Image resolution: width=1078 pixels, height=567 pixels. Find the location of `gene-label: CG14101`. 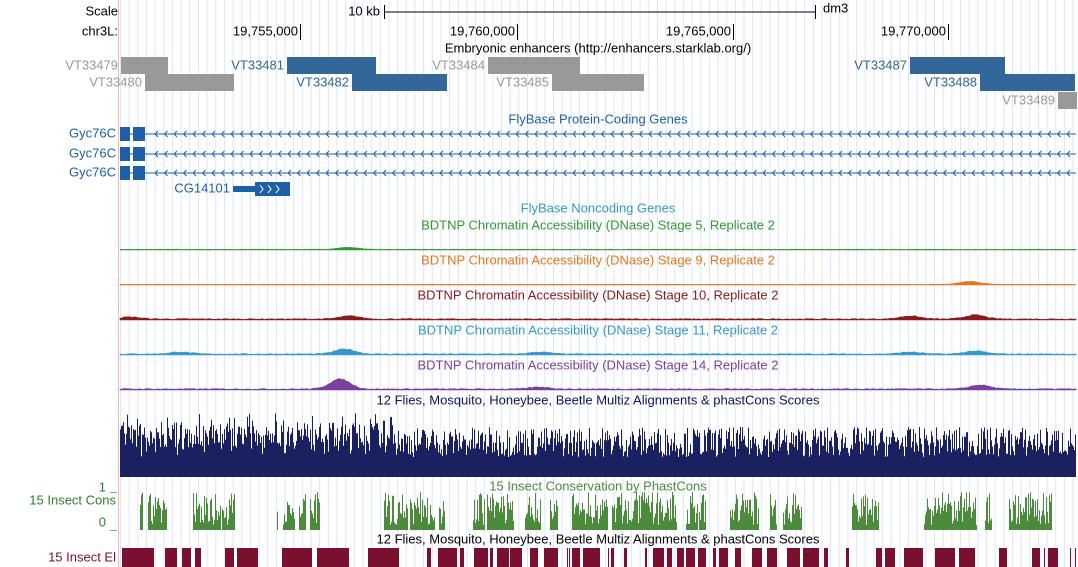

gene-label: CG14101 is located at coordinates (202, 187).